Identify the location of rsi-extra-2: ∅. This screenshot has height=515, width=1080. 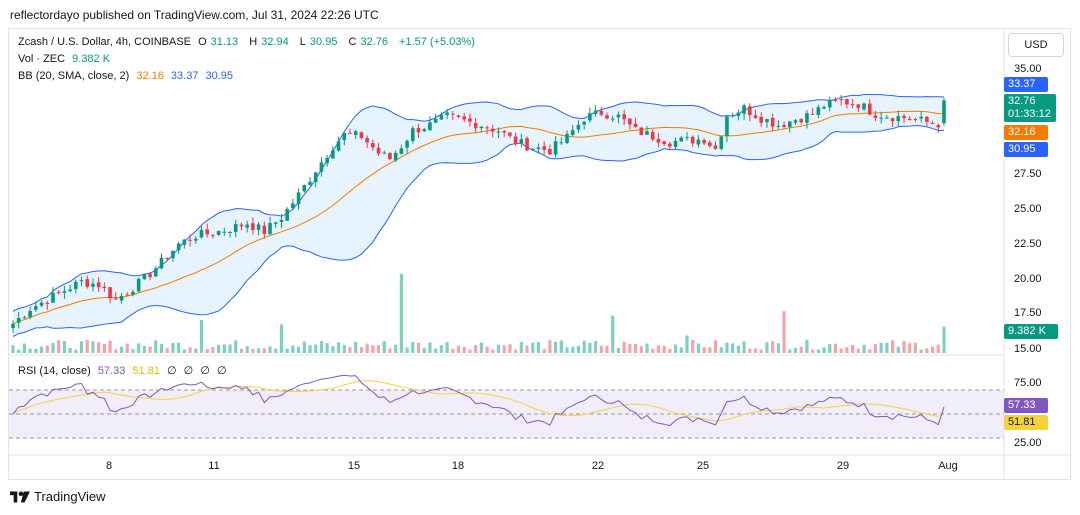
(188, 371).